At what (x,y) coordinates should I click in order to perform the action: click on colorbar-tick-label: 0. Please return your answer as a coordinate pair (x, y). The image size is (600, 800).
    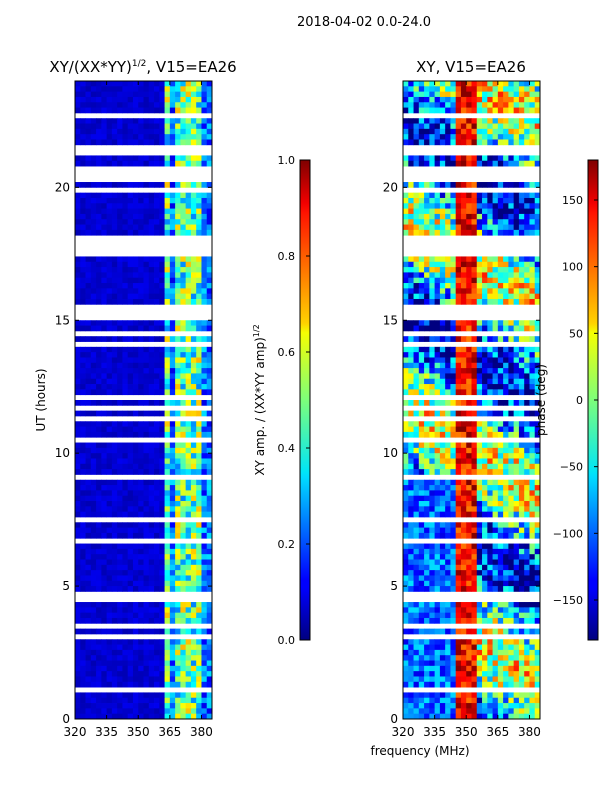
    Looking at the image, I should click on (579, 400).